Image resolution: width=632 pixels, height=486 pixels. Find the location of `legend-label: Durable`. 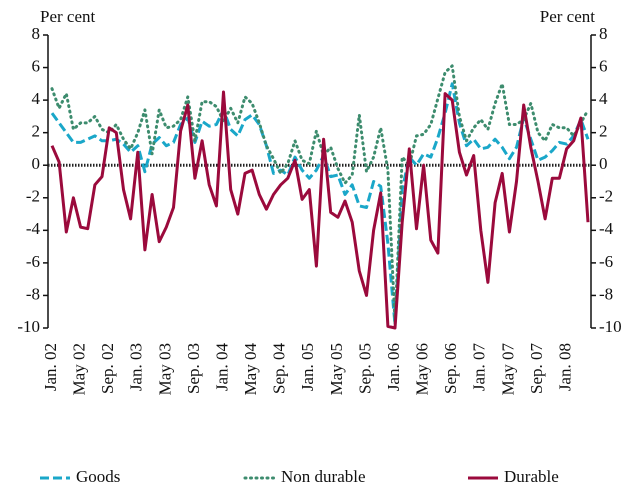

legend-label: Durable is located at coordinates (531, 476).